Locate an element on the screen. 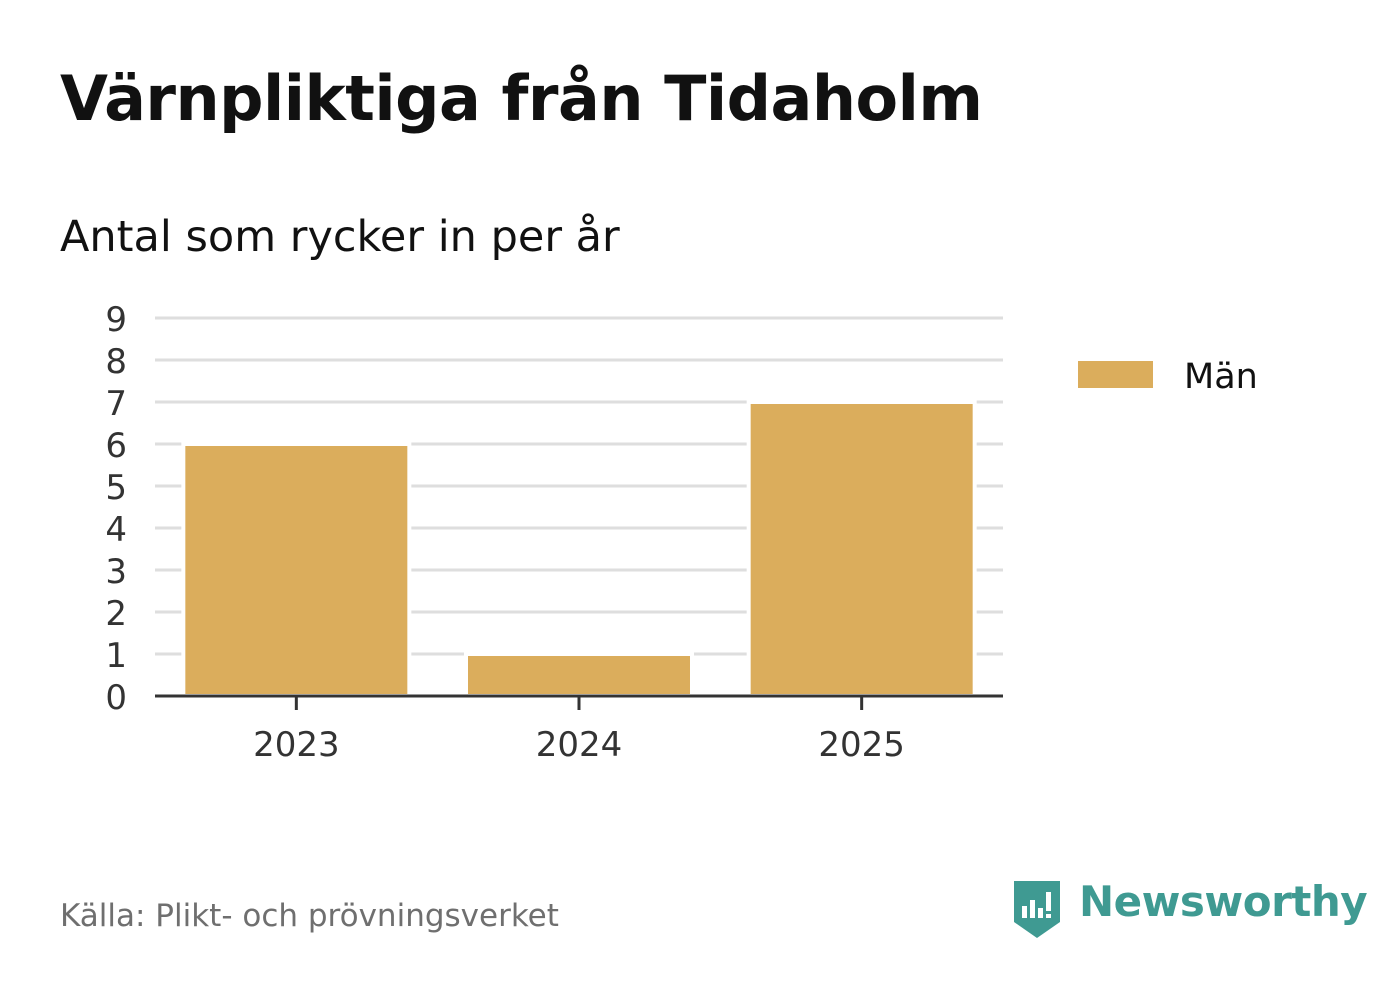 The width and height of the screenshot is (1382, 999). y-tick-label: 4 is located at coordinates (116, 530).